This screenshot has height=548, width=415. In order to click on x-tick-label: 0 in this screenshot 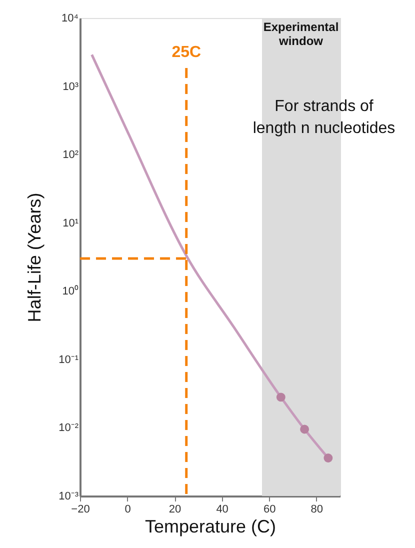, I will do `click(127, 510)`.